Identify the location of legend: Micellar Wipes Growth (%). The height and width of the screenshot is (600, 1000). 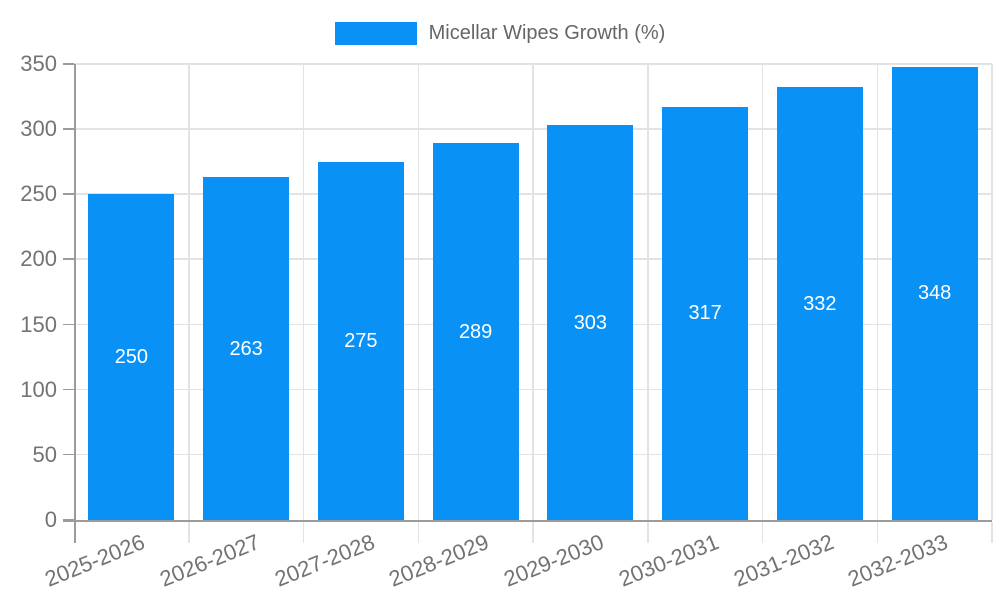
(500, 33).